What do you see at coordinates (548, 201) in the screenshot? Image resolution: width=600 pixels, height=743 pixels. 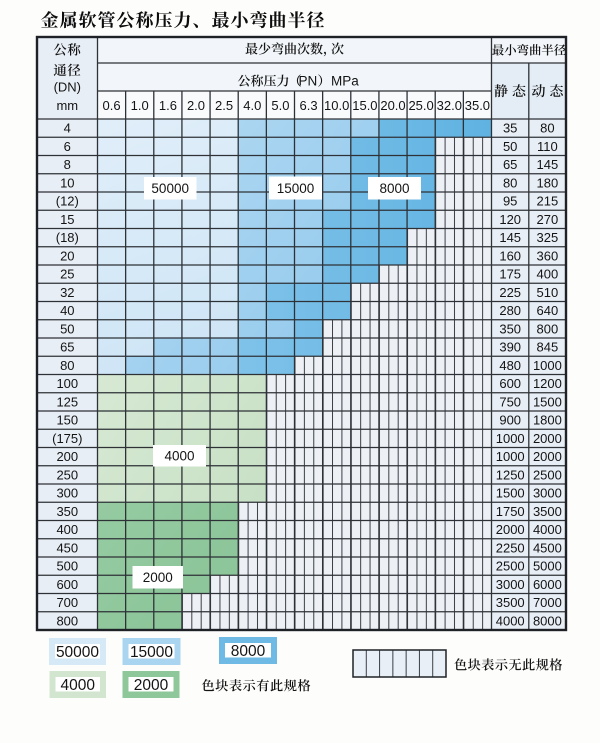 I see `svg-text: 215` at bounding box center [548, 201].